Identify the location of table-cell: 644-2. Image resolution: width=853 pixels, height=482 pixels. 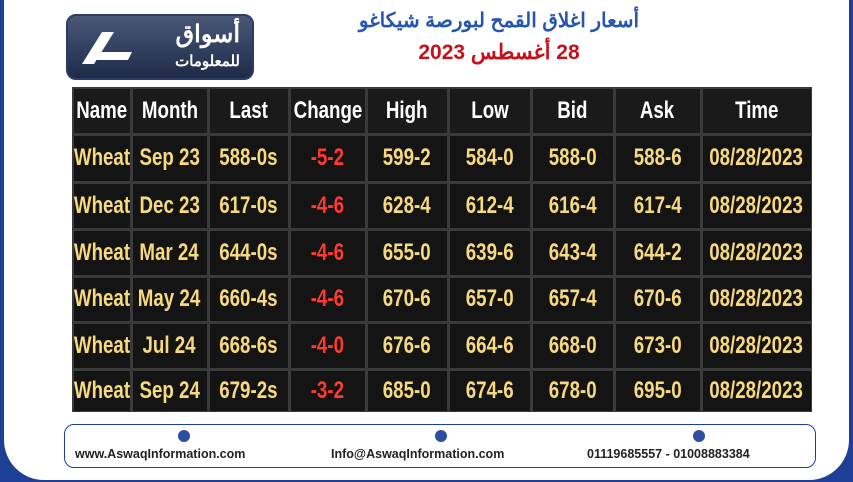
(657, 252).